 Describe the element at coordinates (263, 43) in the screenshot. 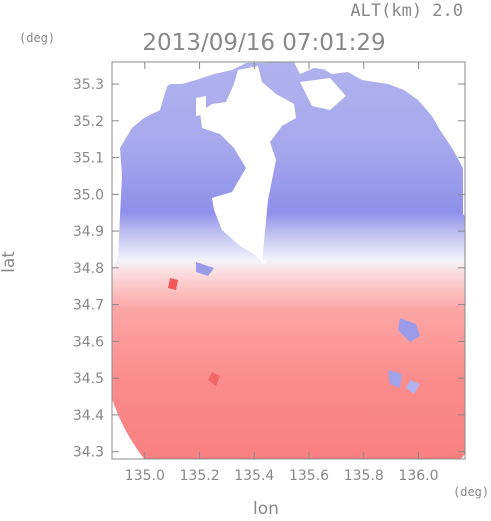

I see `chart-title: 2013/09/16 07:01:29` at that location.